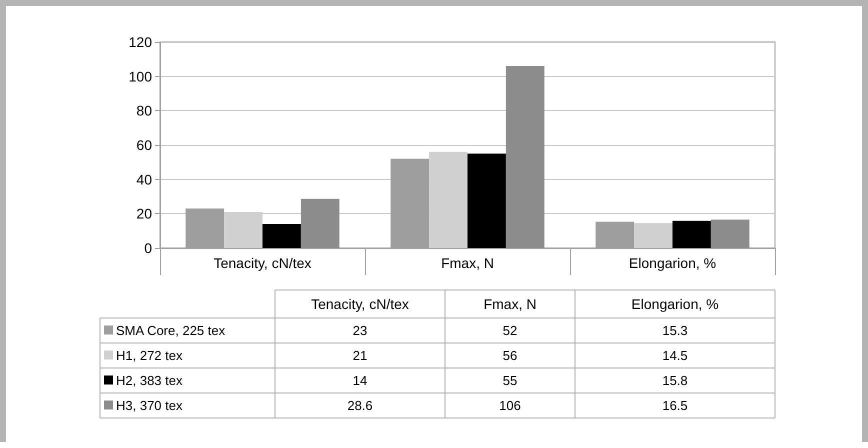 The image size is (868, 448). Describe the element at coordinates (149, 355) in the screenshot. I see `legend-label: H1, 272 tex` at that location.